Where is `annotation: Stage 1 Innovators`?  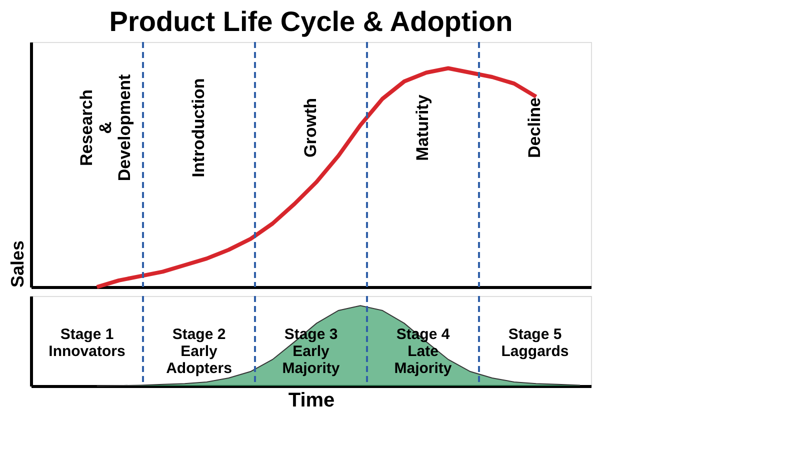 annotation: Stage 1 Innovators is located at coordinates (87, 343).